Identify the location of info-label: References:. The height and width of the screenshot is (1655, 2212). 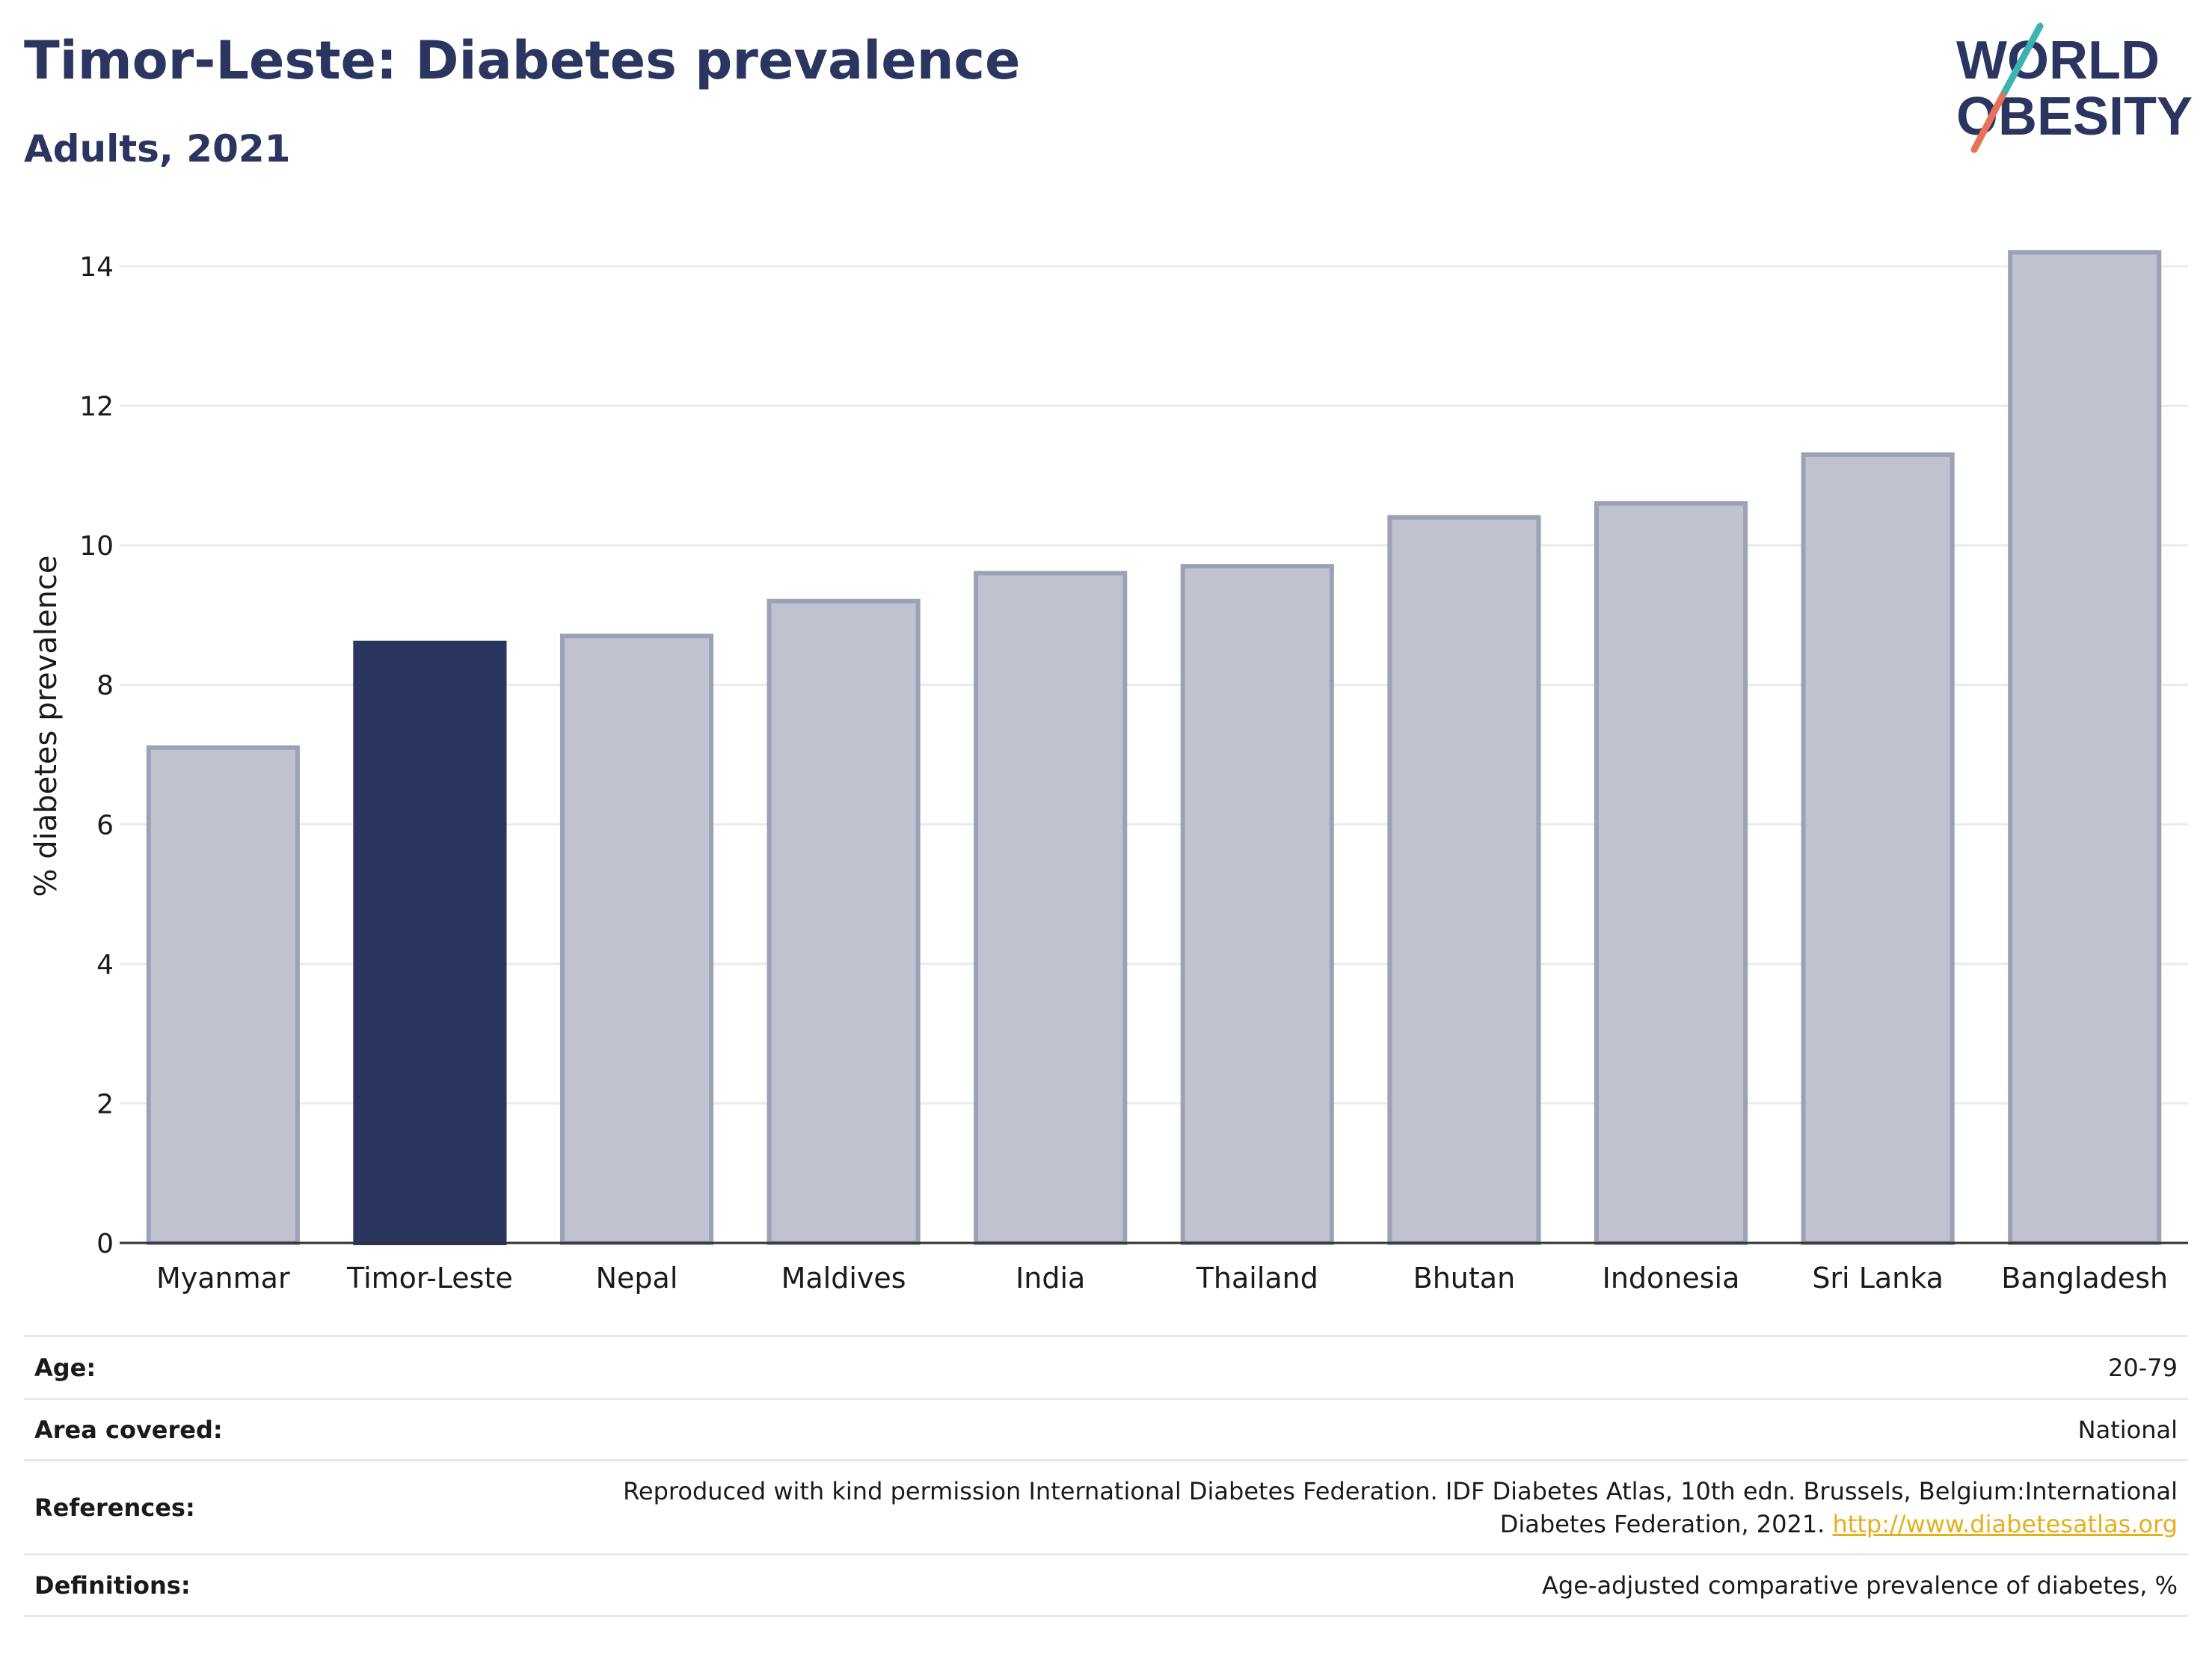
(206, 1507).